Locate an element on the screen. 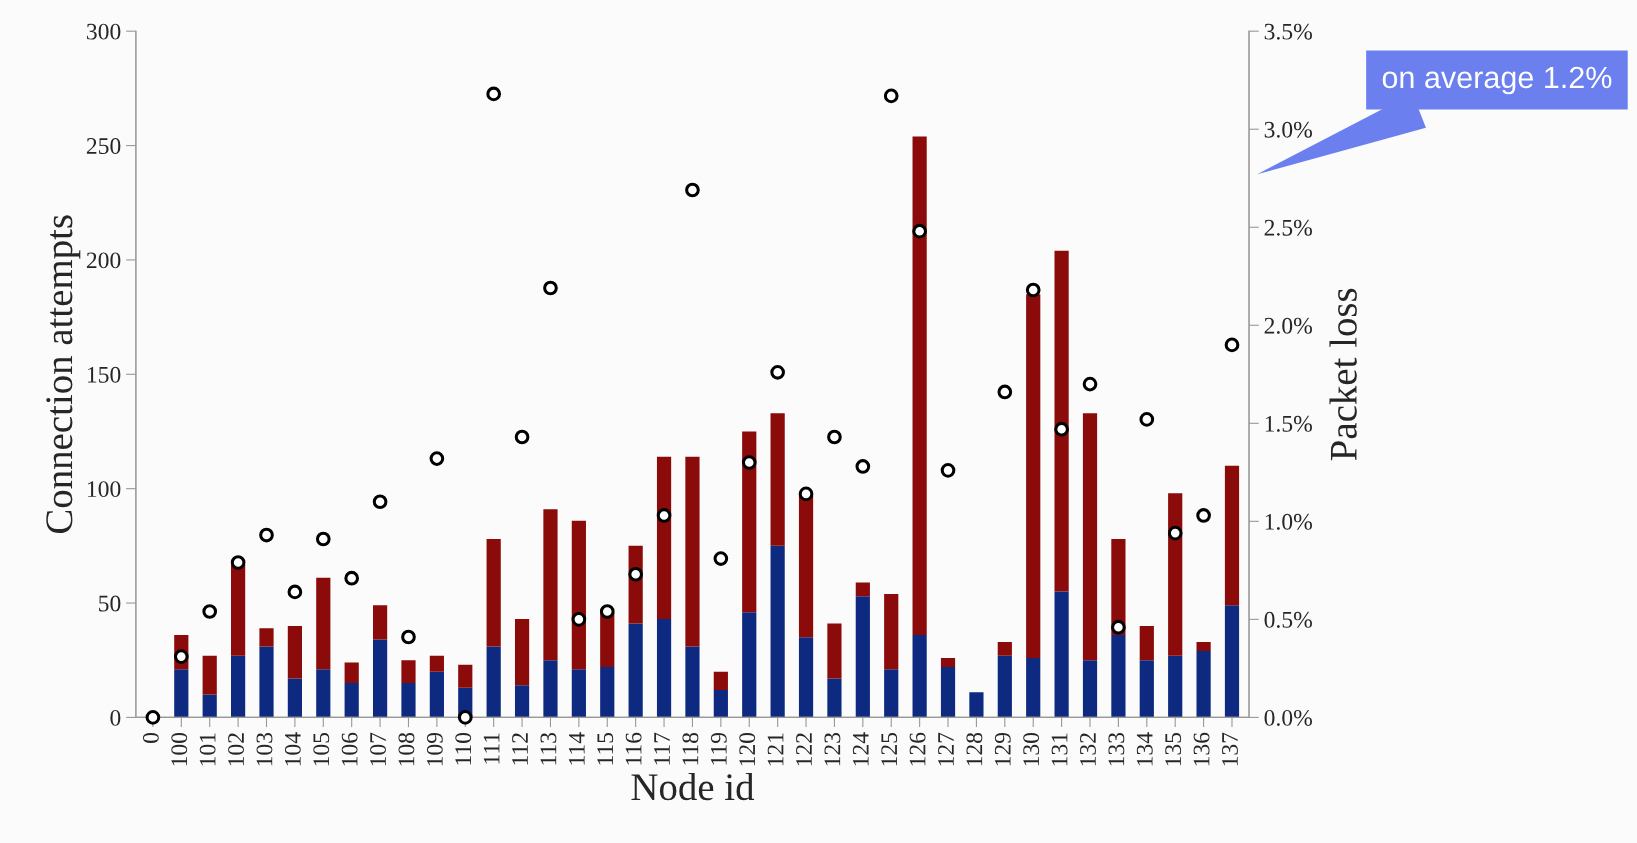 The image size is (1637, 843). x-tick-label: 110 is located at coordinates (463, 748).